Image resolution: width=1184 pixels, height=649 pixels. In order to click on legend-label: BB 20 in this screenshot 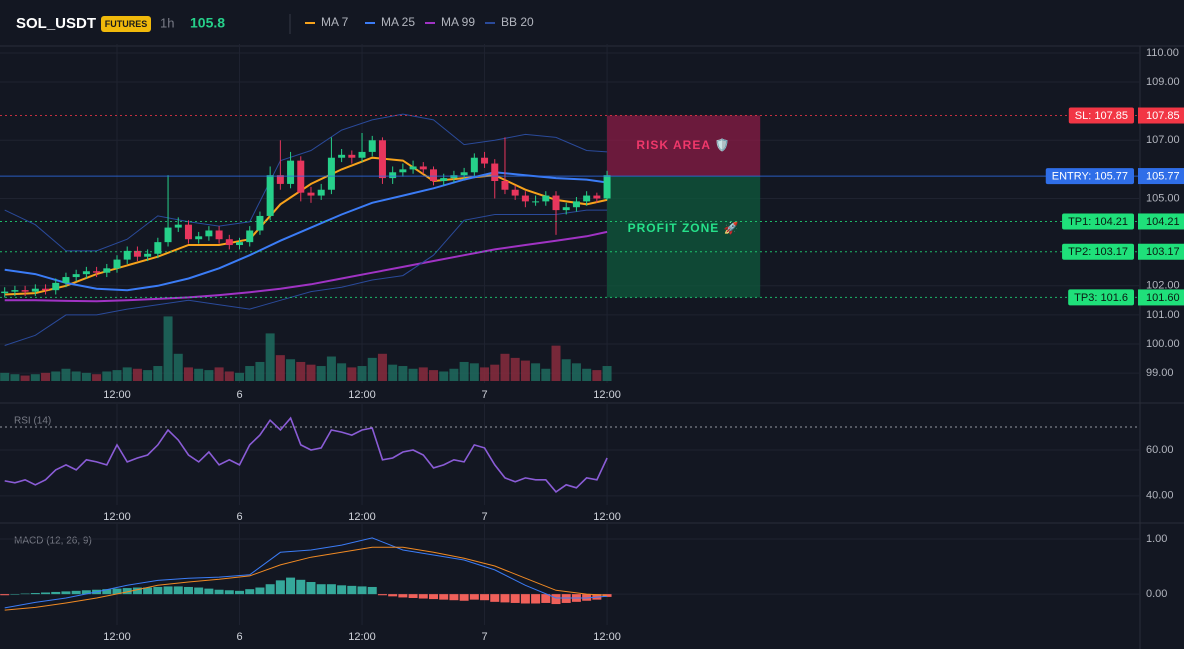, I will do `click(517, 22)`.